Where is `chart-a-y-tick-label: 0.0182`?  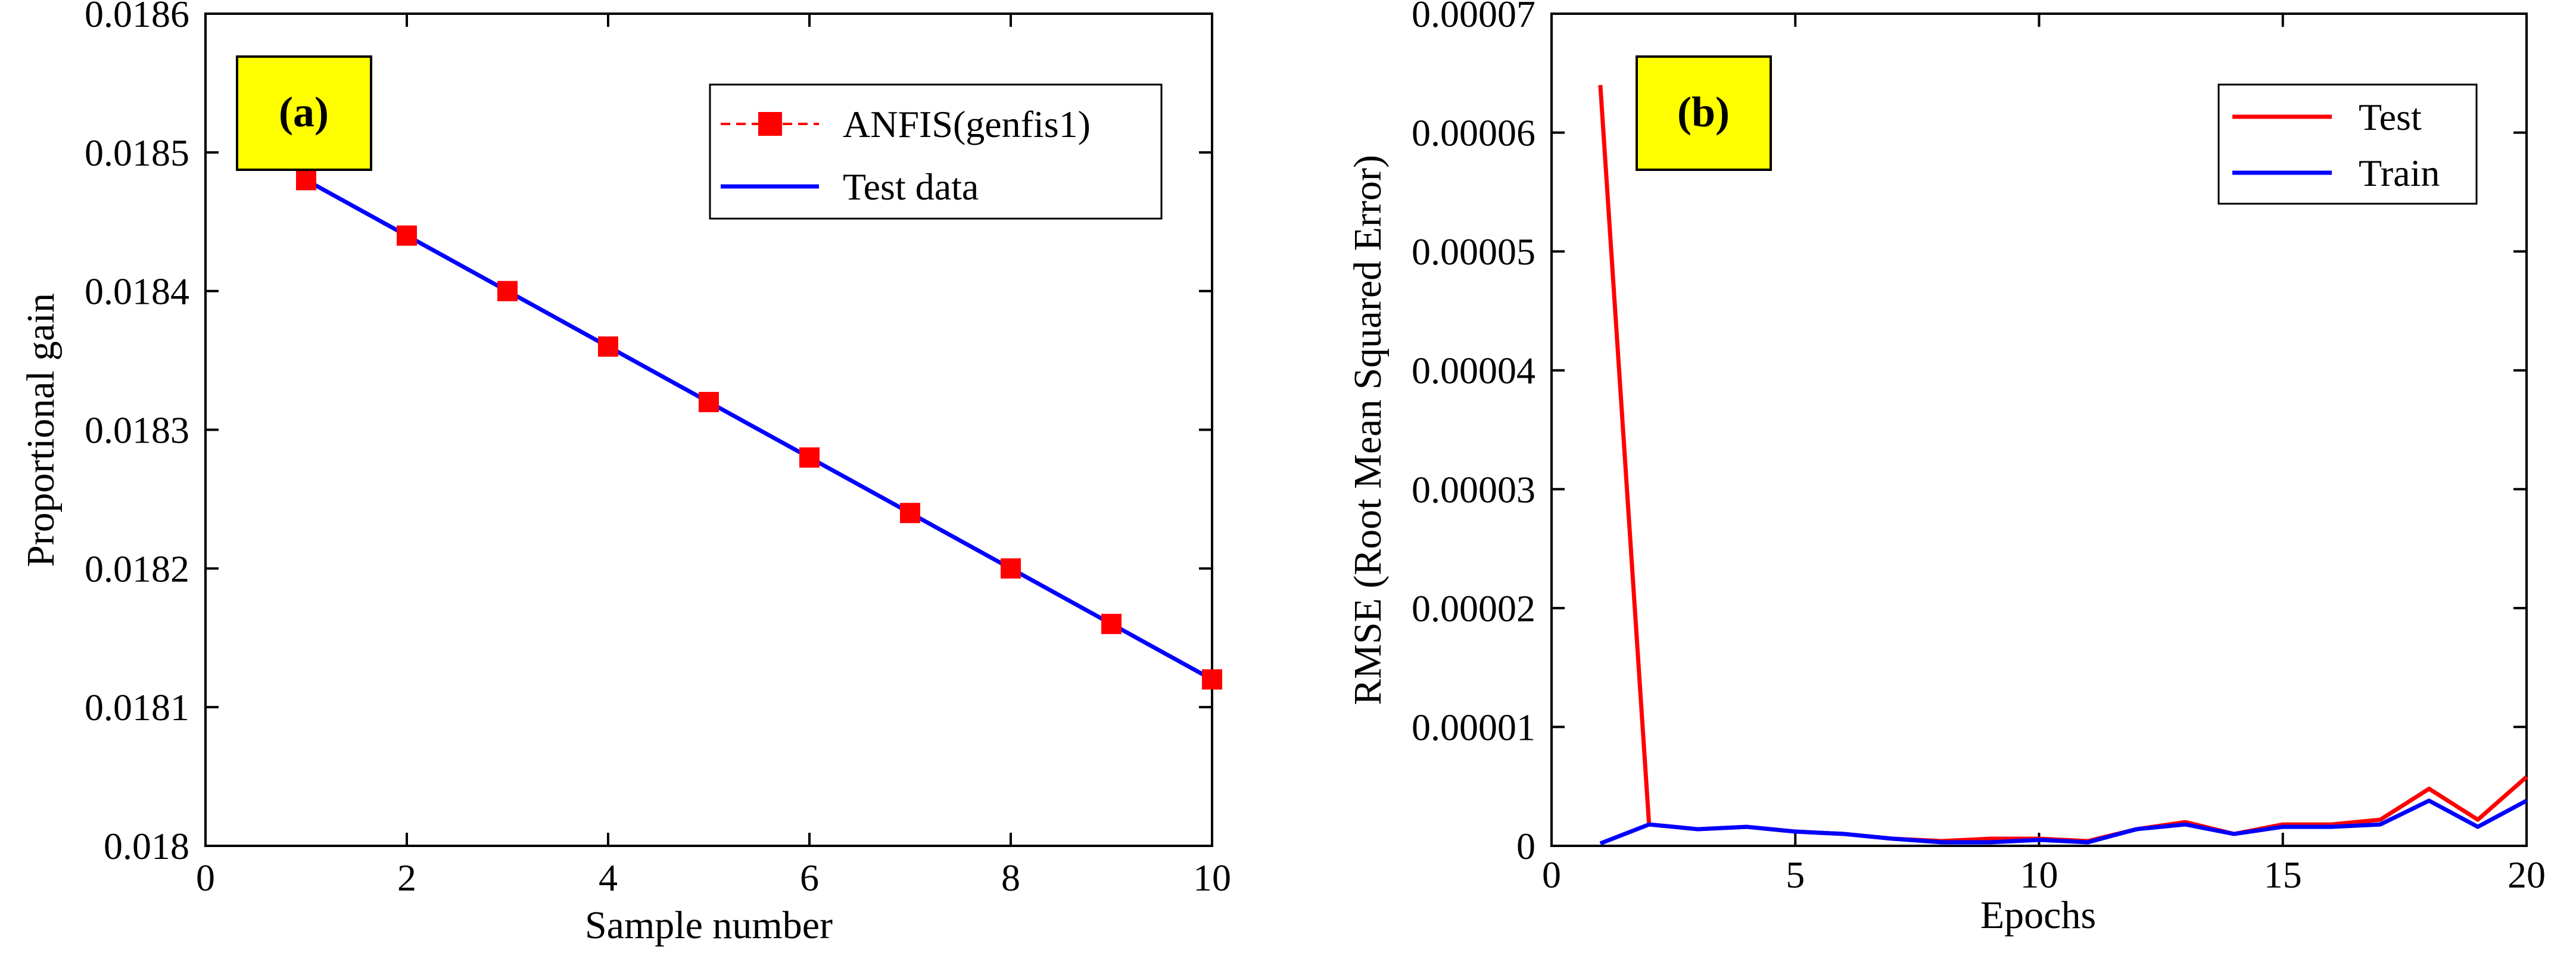 chart-a-y-tick-label: 0.0182 is located at coordinates (137, 568).